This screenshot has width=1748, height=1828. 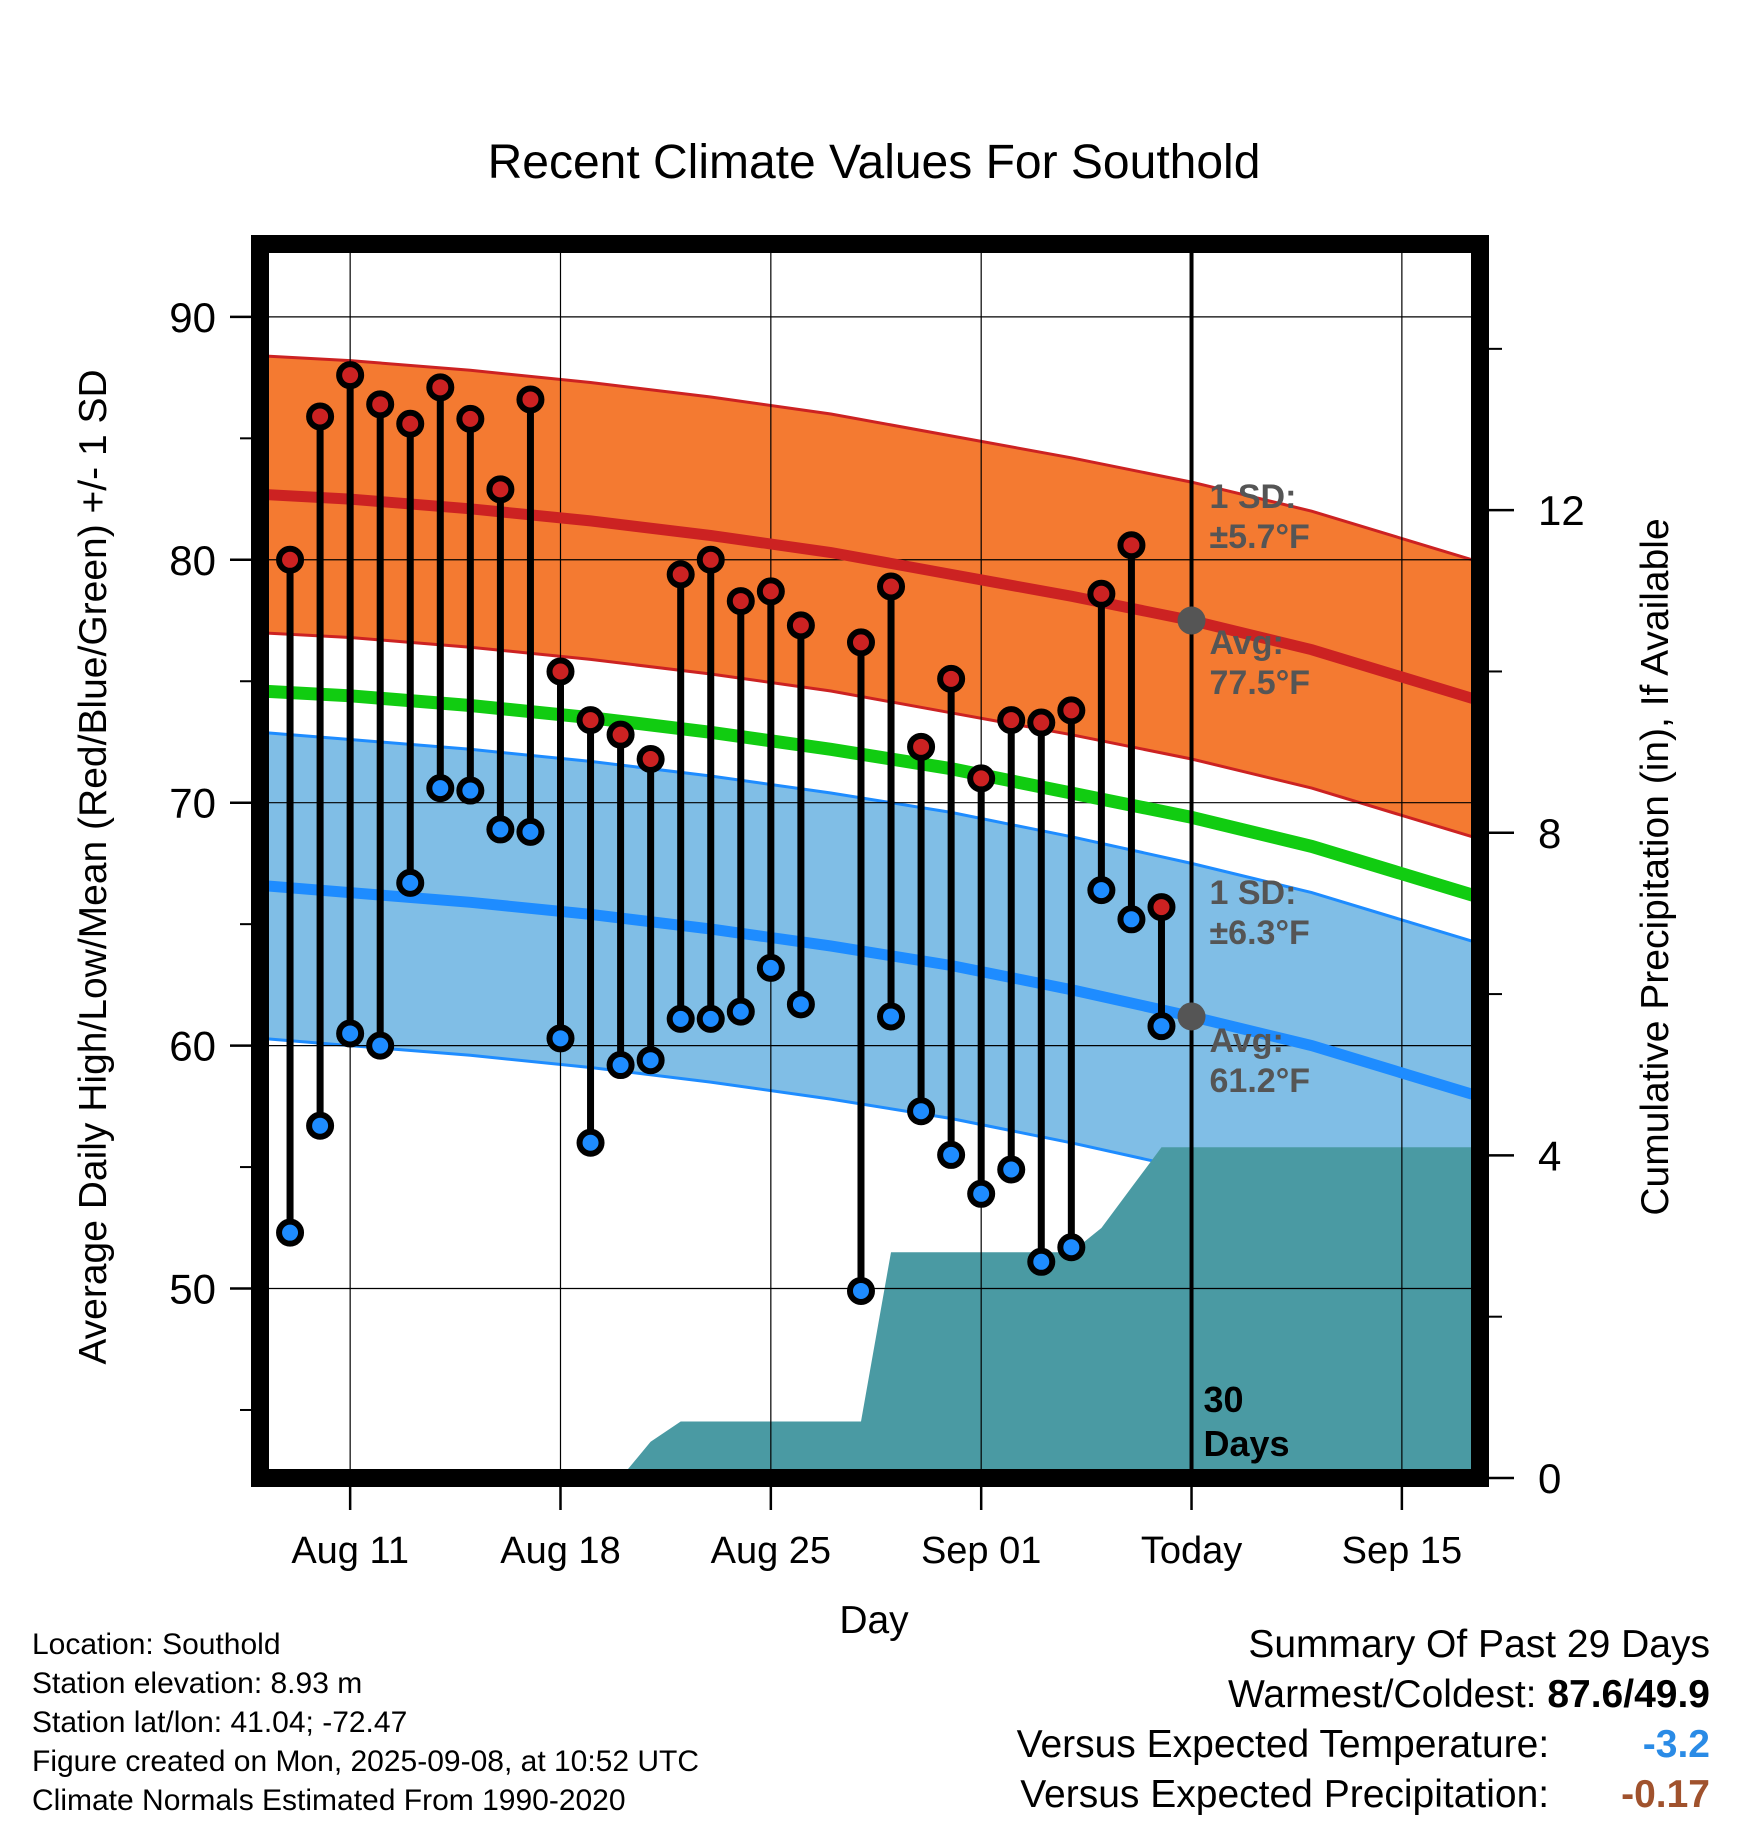 I want to click on today-low-avg-marker, so click(x=1191, y=1016).